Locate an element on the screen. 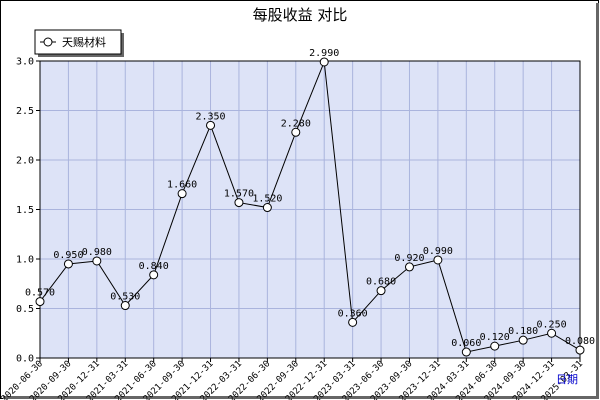 Image resolution: width=600 pixels, height=400 pixels. y-axis: 0.0 0.5 1.0 1.5 2.0 2.5 3.0 is located at coordinates (28, 211).